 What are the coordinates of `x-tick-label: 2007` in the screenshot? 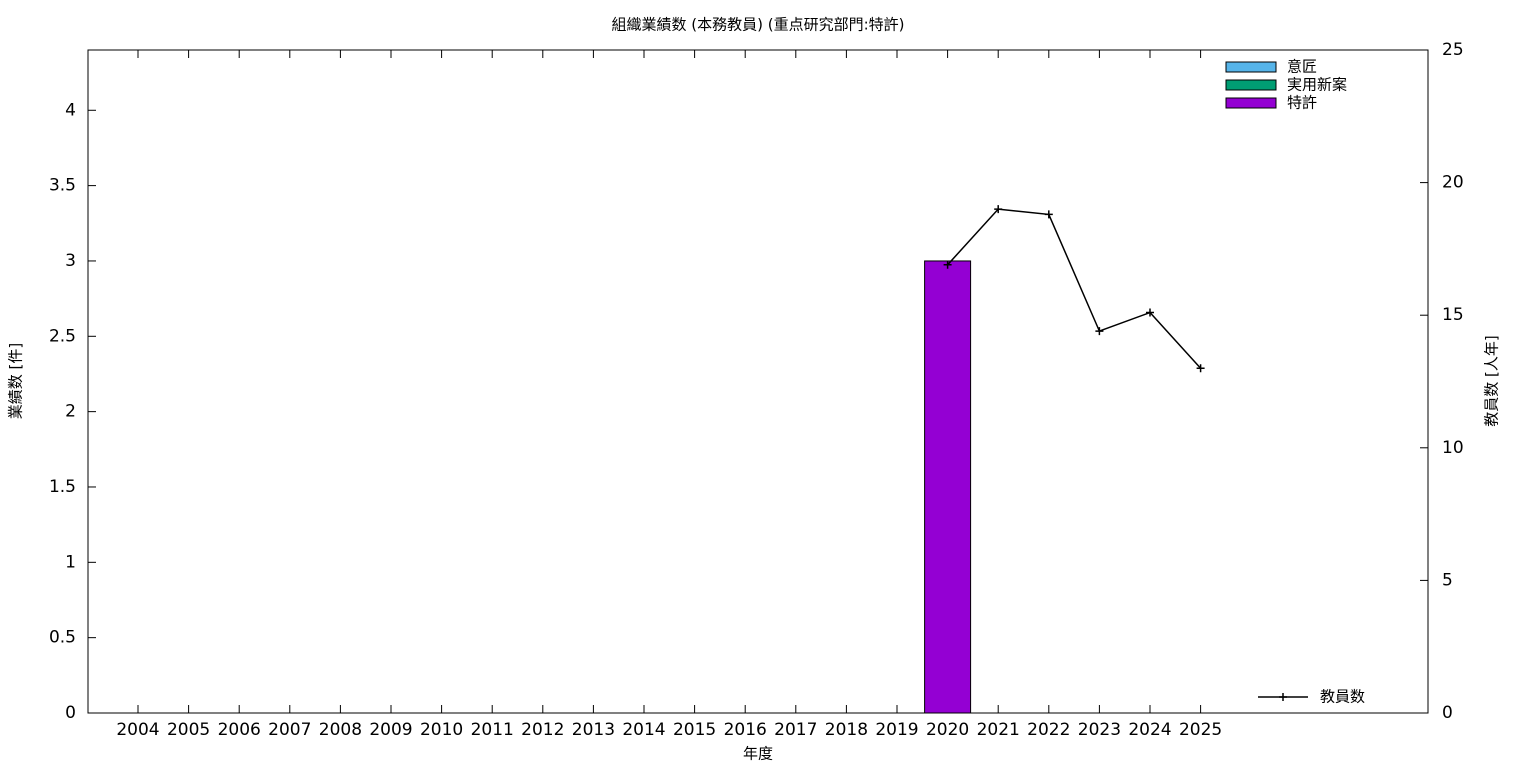 It's located at (289, 730).